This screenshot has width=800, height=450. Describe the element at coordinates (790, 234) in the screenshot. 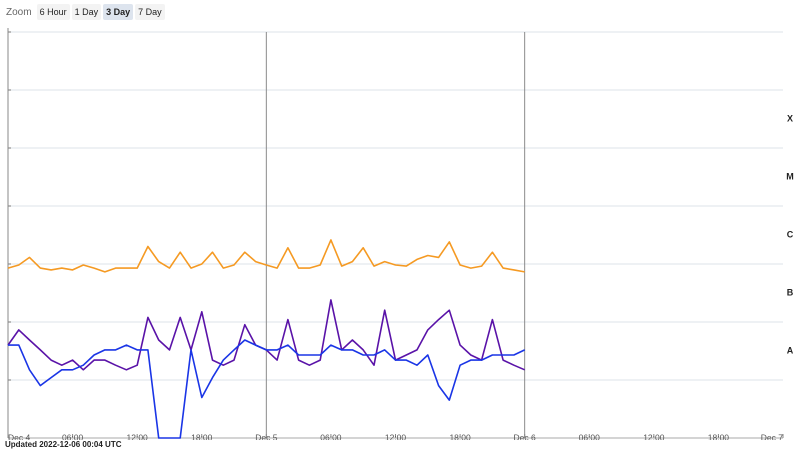

I see `band-label: C` at that location.